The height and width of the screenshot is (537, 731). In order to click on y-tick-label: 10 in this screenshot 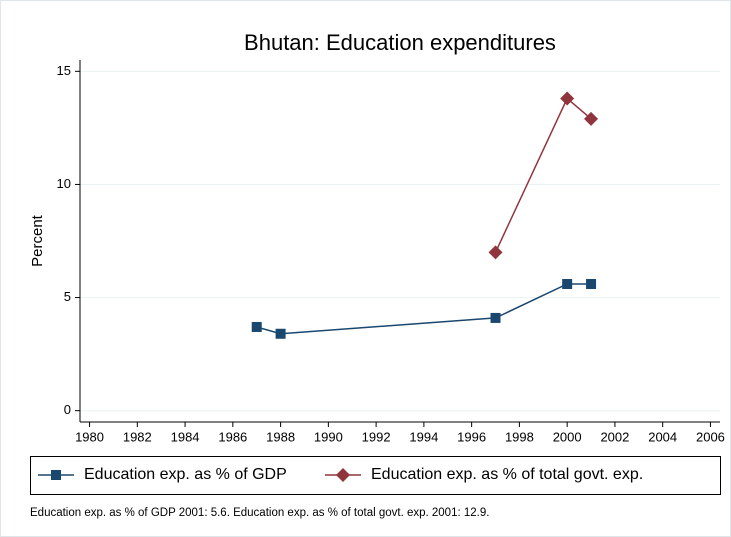, I will do `click(64, 183)`.